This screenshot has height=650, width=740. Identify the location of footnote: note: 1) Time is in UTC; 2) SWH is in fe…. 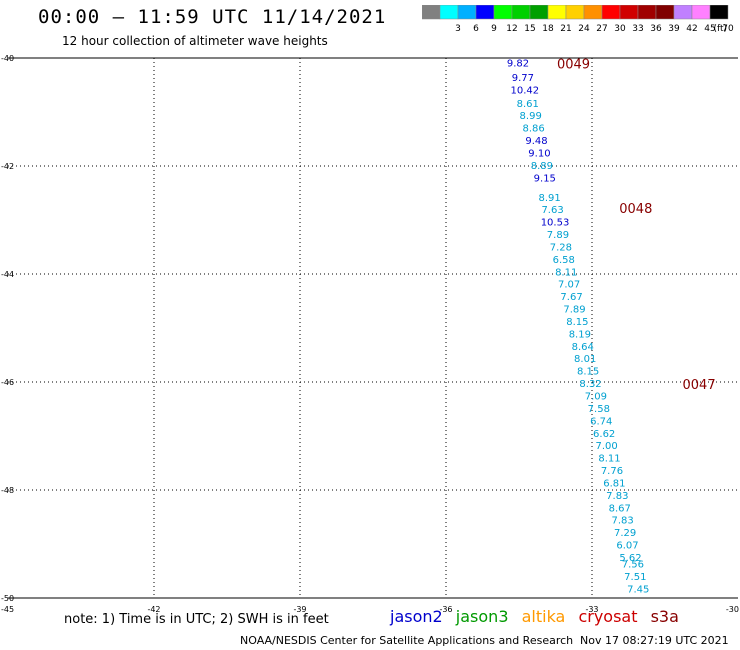
(196, 619).